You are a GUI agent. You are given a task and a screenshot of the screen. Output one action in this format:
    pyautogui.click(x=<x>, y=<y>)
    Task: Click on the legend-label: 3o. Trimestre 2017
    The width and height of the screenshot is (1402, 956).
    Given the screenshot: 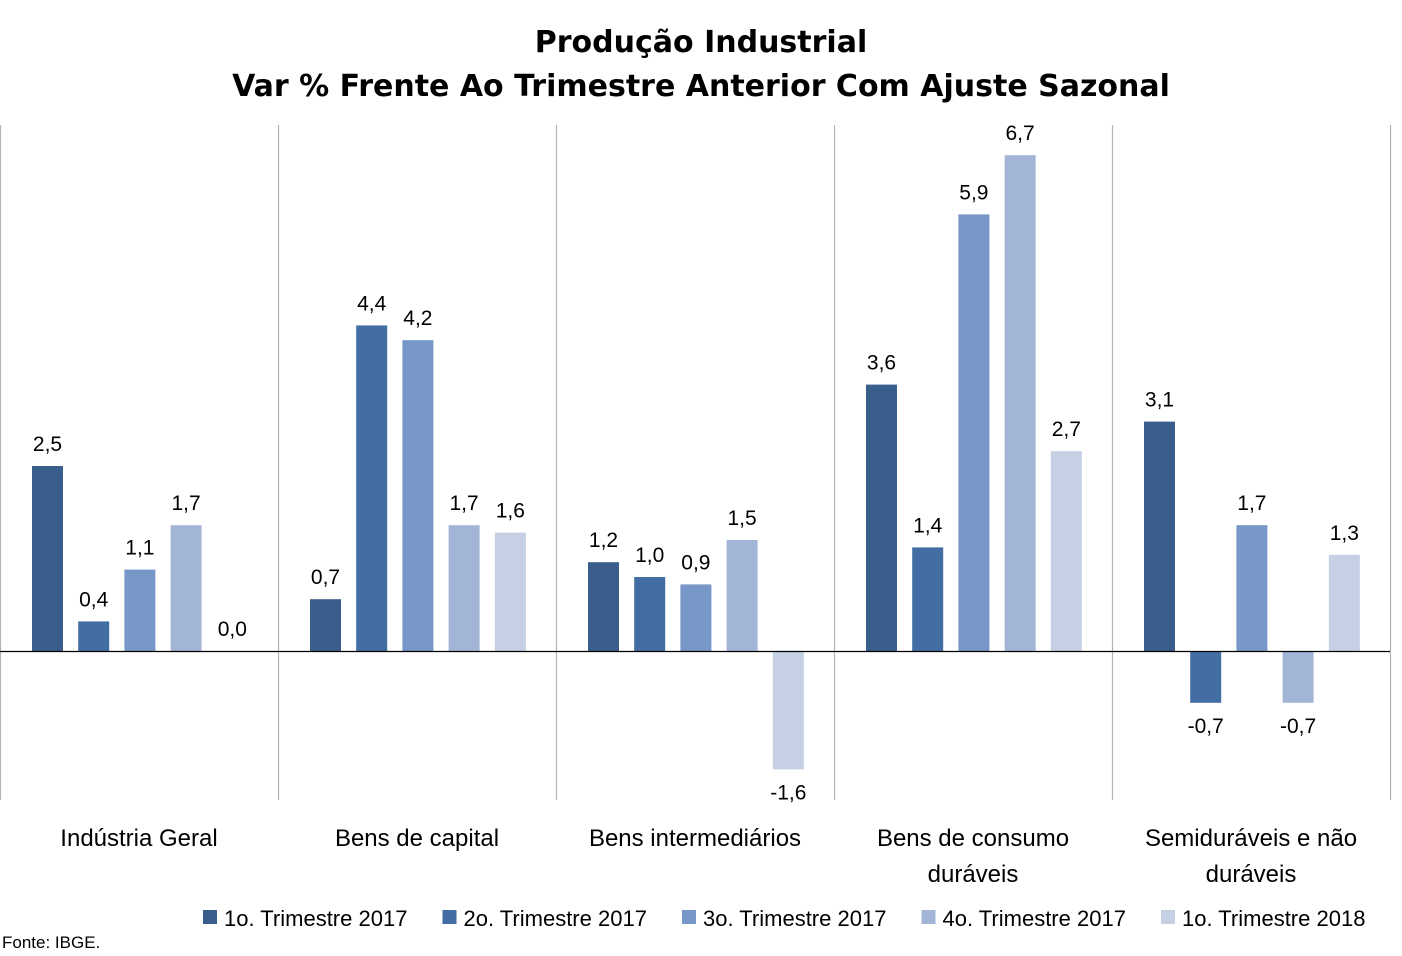 What is the action you would take?
    pyautogui.click(x=794, y=918)
    